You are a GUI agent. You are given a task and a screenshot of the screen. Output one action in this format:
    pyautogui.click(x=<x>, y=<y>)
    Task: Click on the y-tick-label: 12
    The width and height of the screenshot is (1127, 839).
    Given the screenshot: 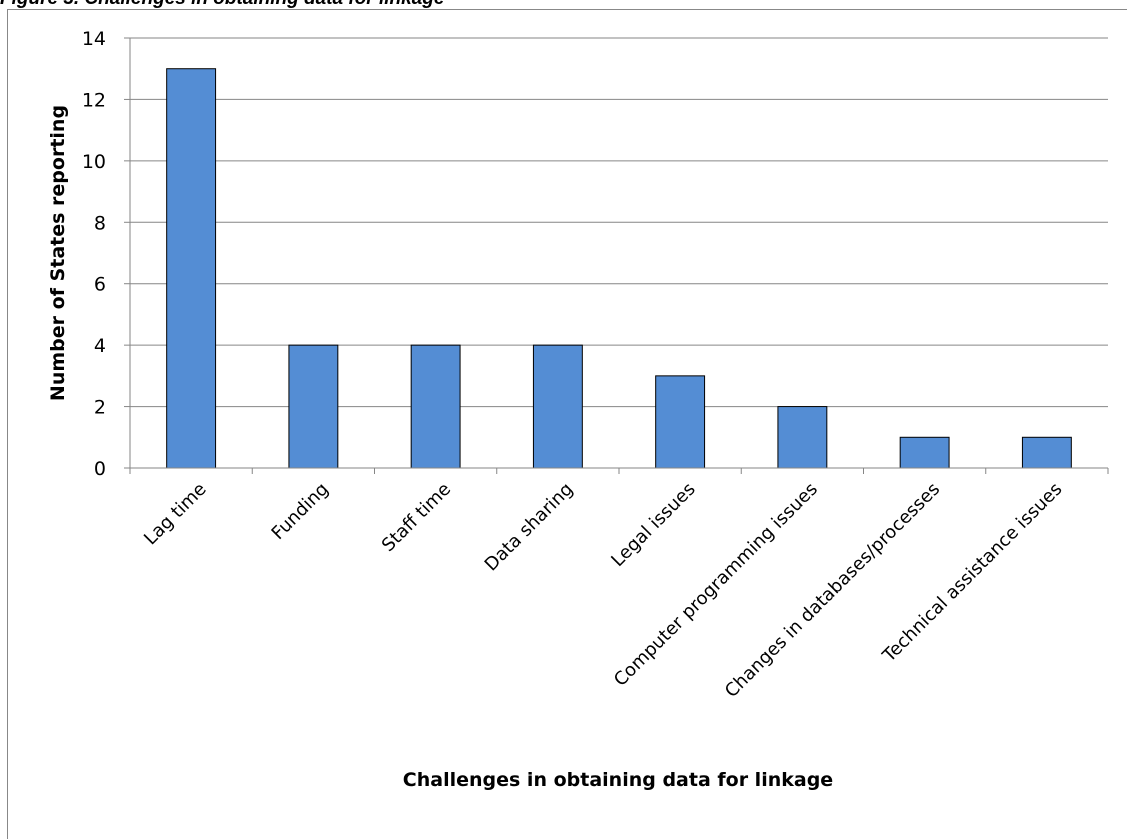 What is the action you would take?
    pyautogui.click(x=94, y=100)
    